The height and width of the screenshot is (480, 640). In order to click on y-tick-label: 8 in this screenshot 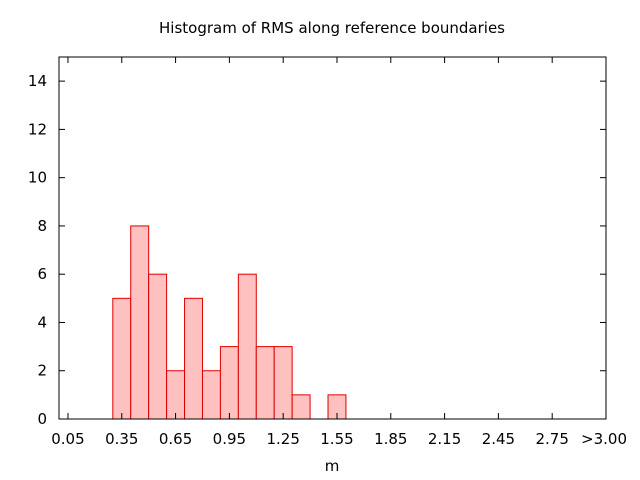, I will do `click(42, 226)`.